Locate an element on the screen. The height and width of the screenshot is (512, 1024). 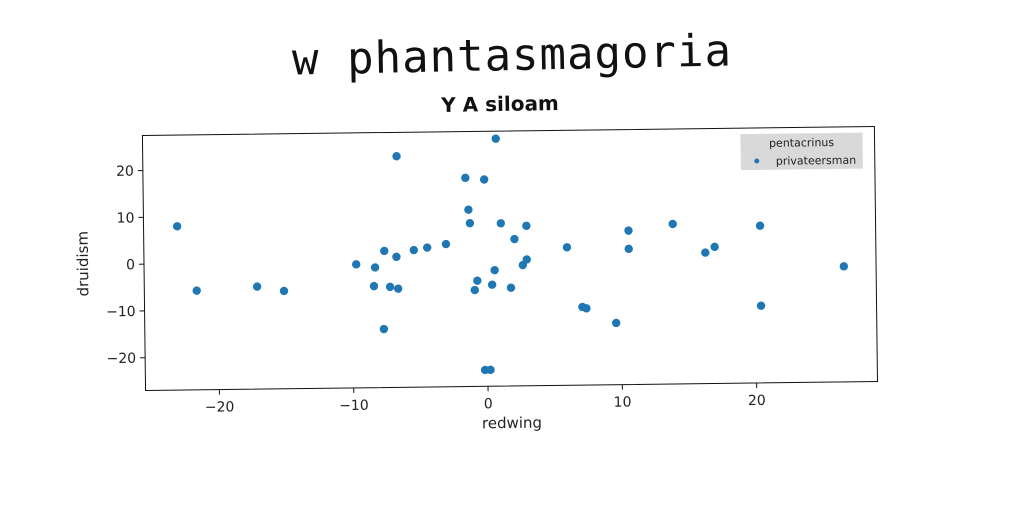
x-tick-label: −20 is located at coordinates (220, 407).